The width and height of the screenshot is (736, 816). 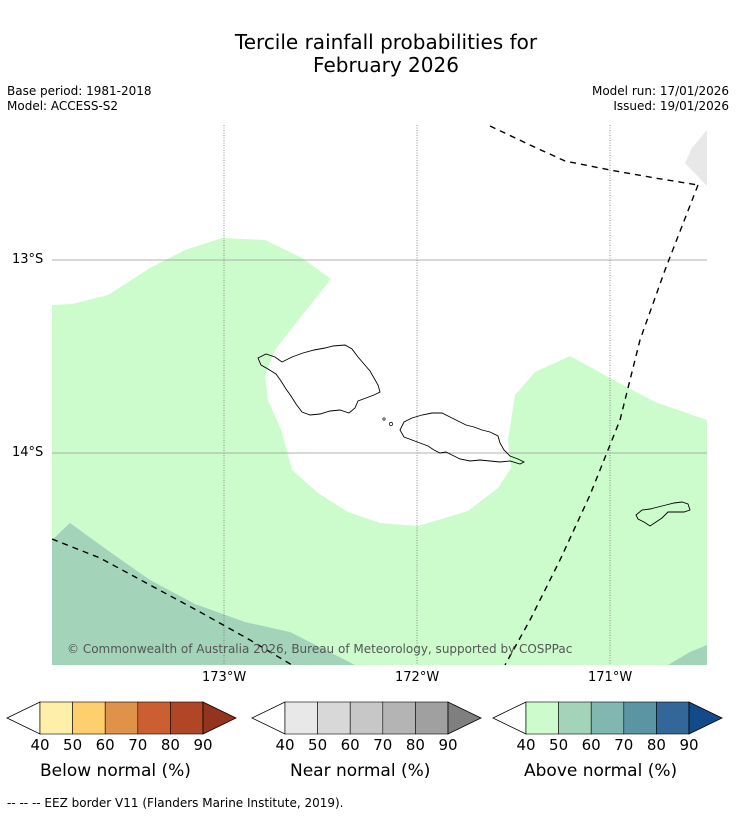 What do you see at coordinates (63, 106) in the screenshot?
I see `model-name: Model: ACCESS-S2` at bounding box center [63, 106].